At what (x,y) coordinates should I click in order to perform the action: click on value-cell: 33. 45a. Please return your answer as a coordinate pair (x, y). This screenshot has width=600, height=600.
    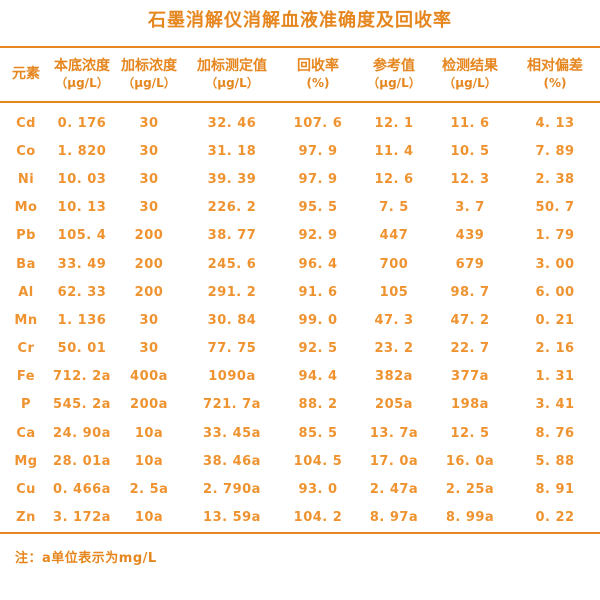
    Looking at the image, I should click on (232, 433).